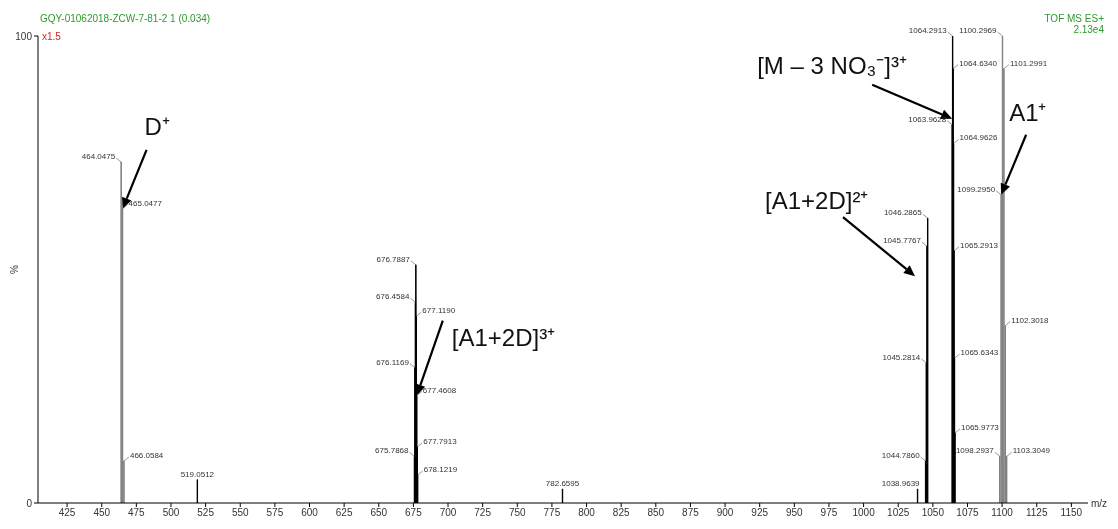  I want to click on chart-title: GQY-01062018-ZCW-7-81-2 1 (0.034), so click(125, 18).